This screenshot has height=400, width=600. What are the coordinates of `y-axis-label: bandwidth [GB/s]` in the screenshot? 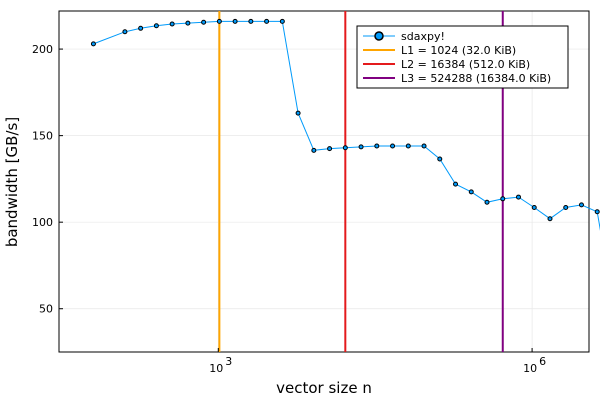 It's located at (12, 182).